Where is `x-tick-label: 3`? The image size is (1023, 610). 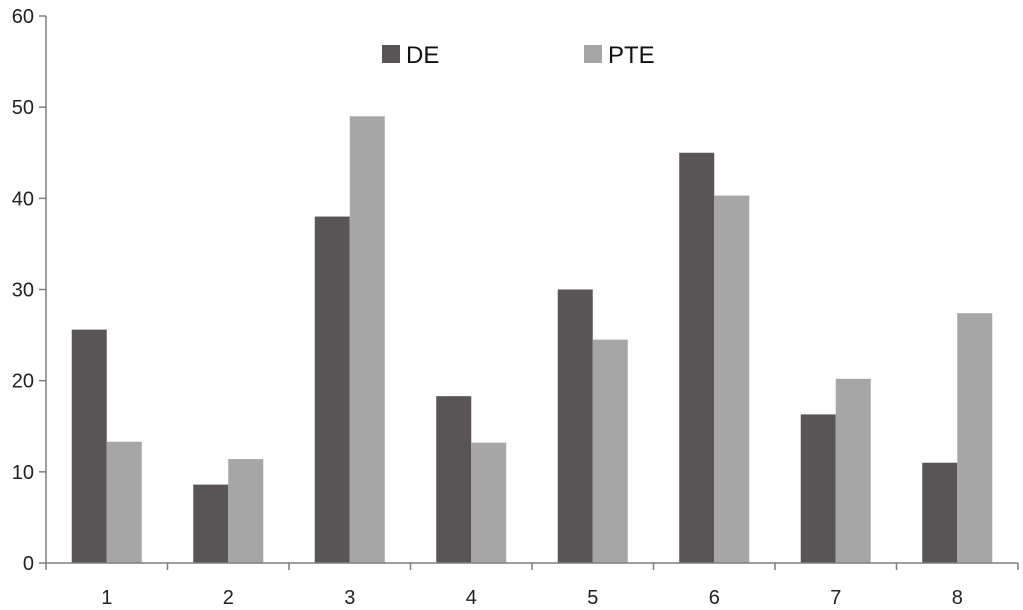 x-tick-label: 3 is located at coordinates (349, 598).